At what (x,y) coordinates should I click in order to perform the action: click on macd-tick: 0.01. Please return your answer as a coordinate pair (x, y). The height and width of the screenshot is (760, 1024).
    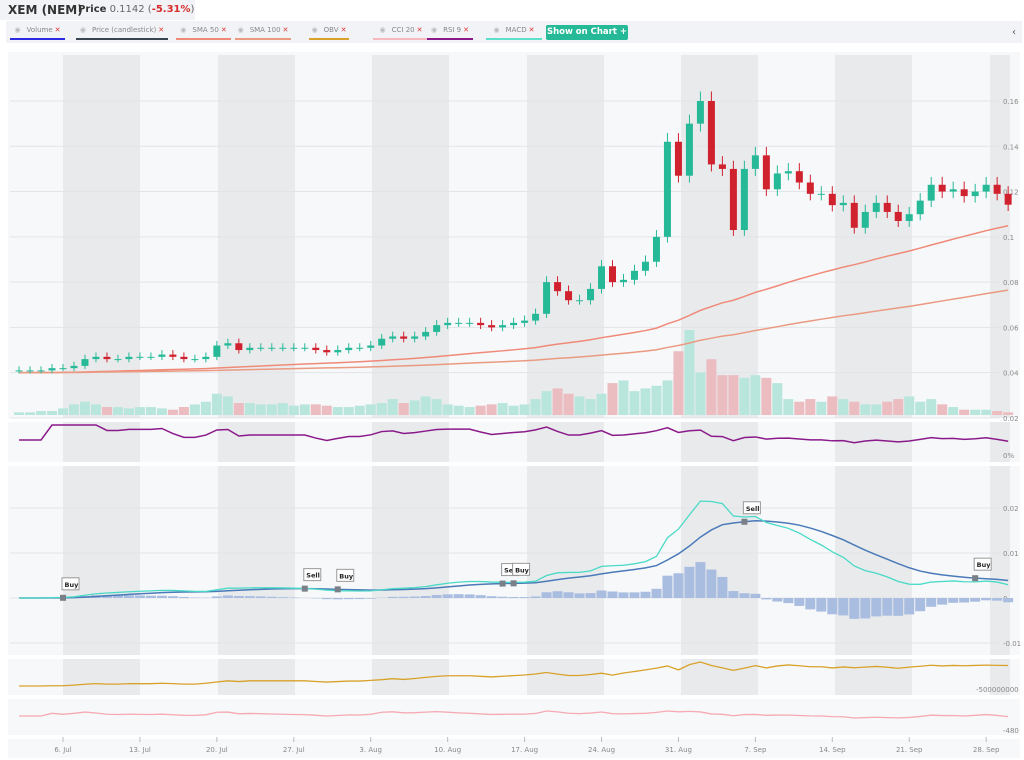
    Looking at the image, I should click on (1011, 554).